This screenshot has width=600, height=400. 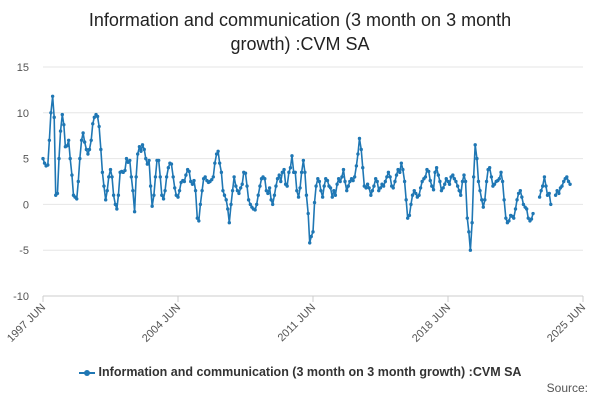 What do you see at coordinates (86, 373) in the screenshot?
I see `legend-swatch-icon` at bounding box center [86, 373].